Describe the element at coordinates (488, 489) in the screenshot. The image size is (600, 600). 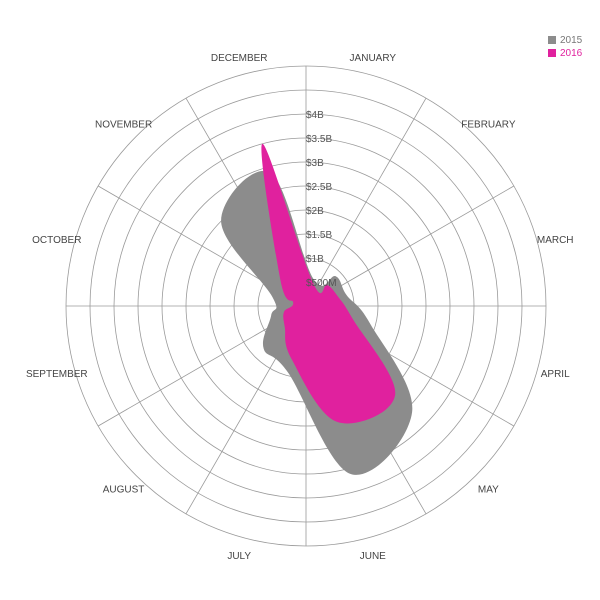
I see `category-label: MAY` at that location.